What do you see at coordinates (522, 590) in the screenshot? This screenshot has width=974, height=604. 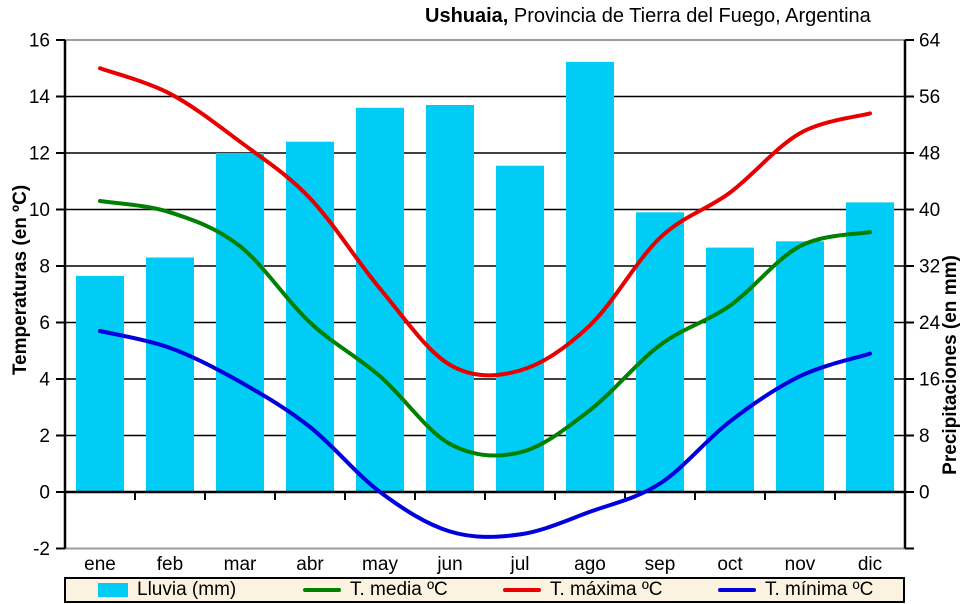 I see `t-maxima-line-icon` at bounding box center [522, 590].